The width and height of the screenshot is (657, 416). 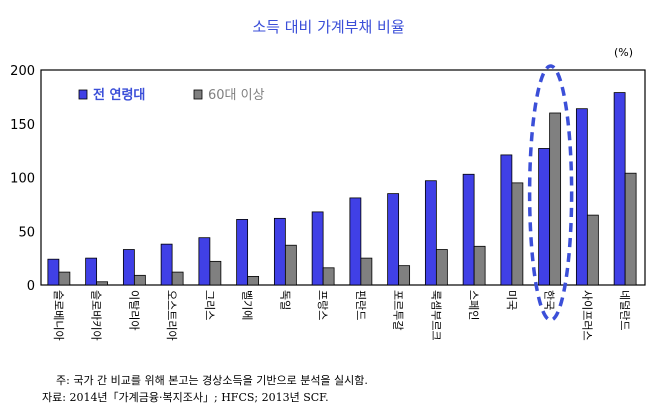 I want to click on x-tick-label: 그리스, so click(x=209, y=305).